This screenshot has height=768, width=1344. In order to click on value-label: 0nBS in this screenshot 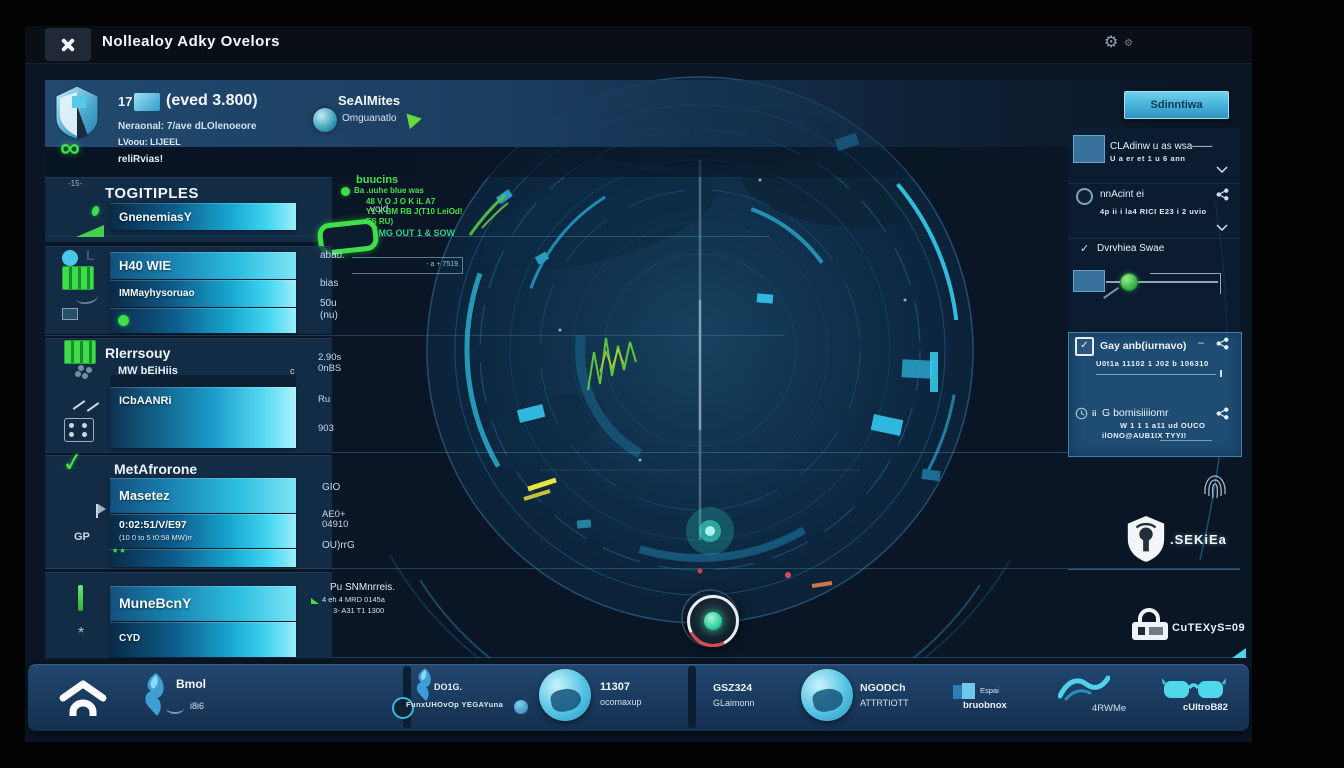, I will do `click(330, 368)`.